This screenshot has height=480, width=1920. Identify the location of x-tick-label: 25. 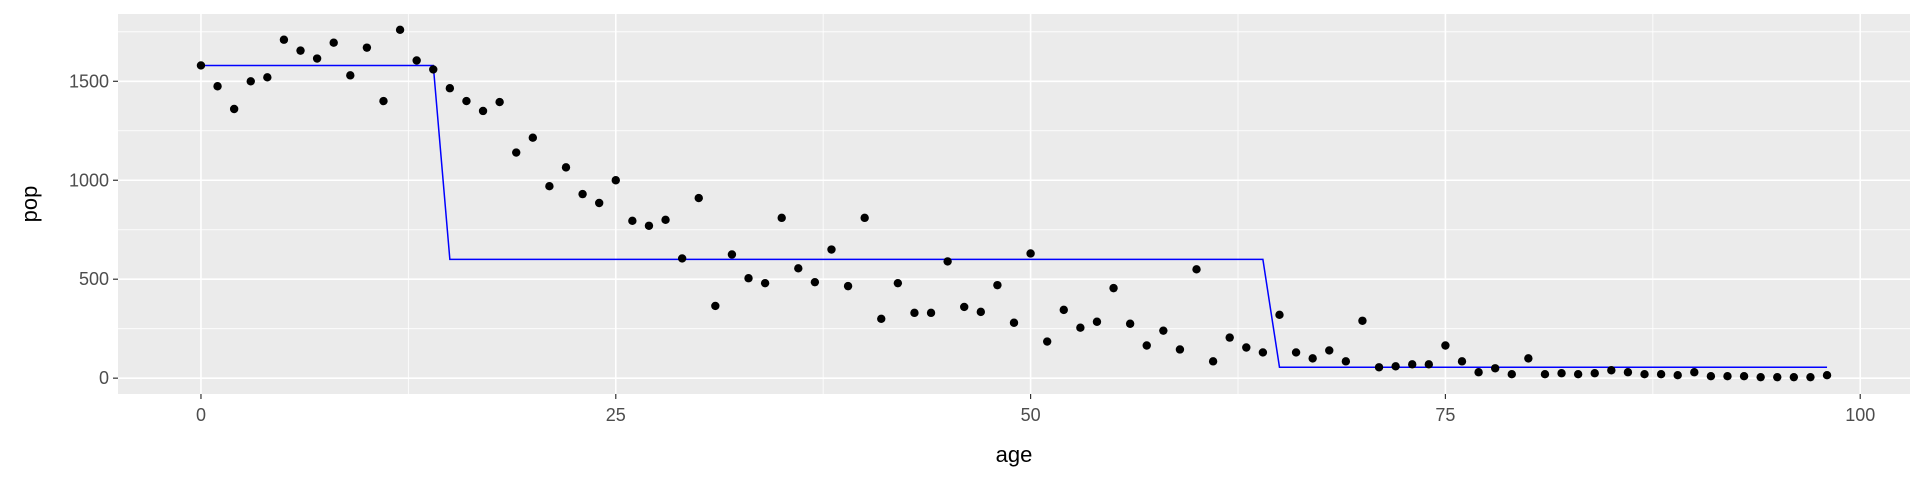
(616, 415).